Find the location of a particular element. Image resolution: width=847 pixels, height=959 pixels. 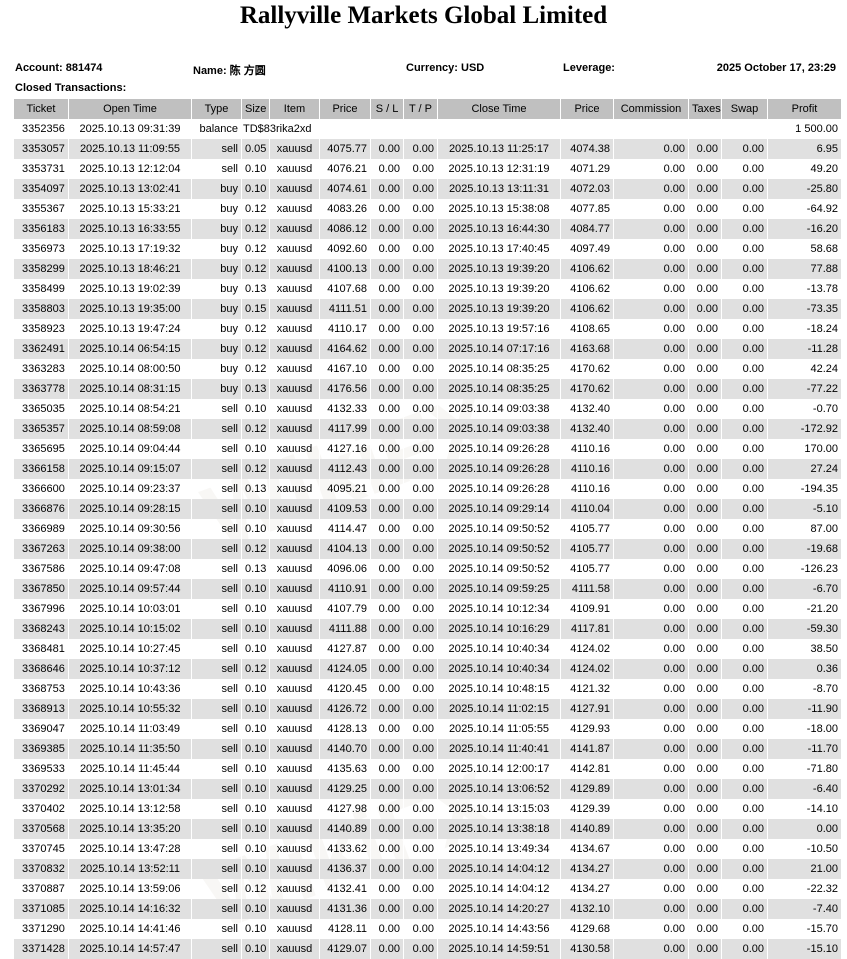

profit-cell: -0.70 is located at coordinates (804, 409).